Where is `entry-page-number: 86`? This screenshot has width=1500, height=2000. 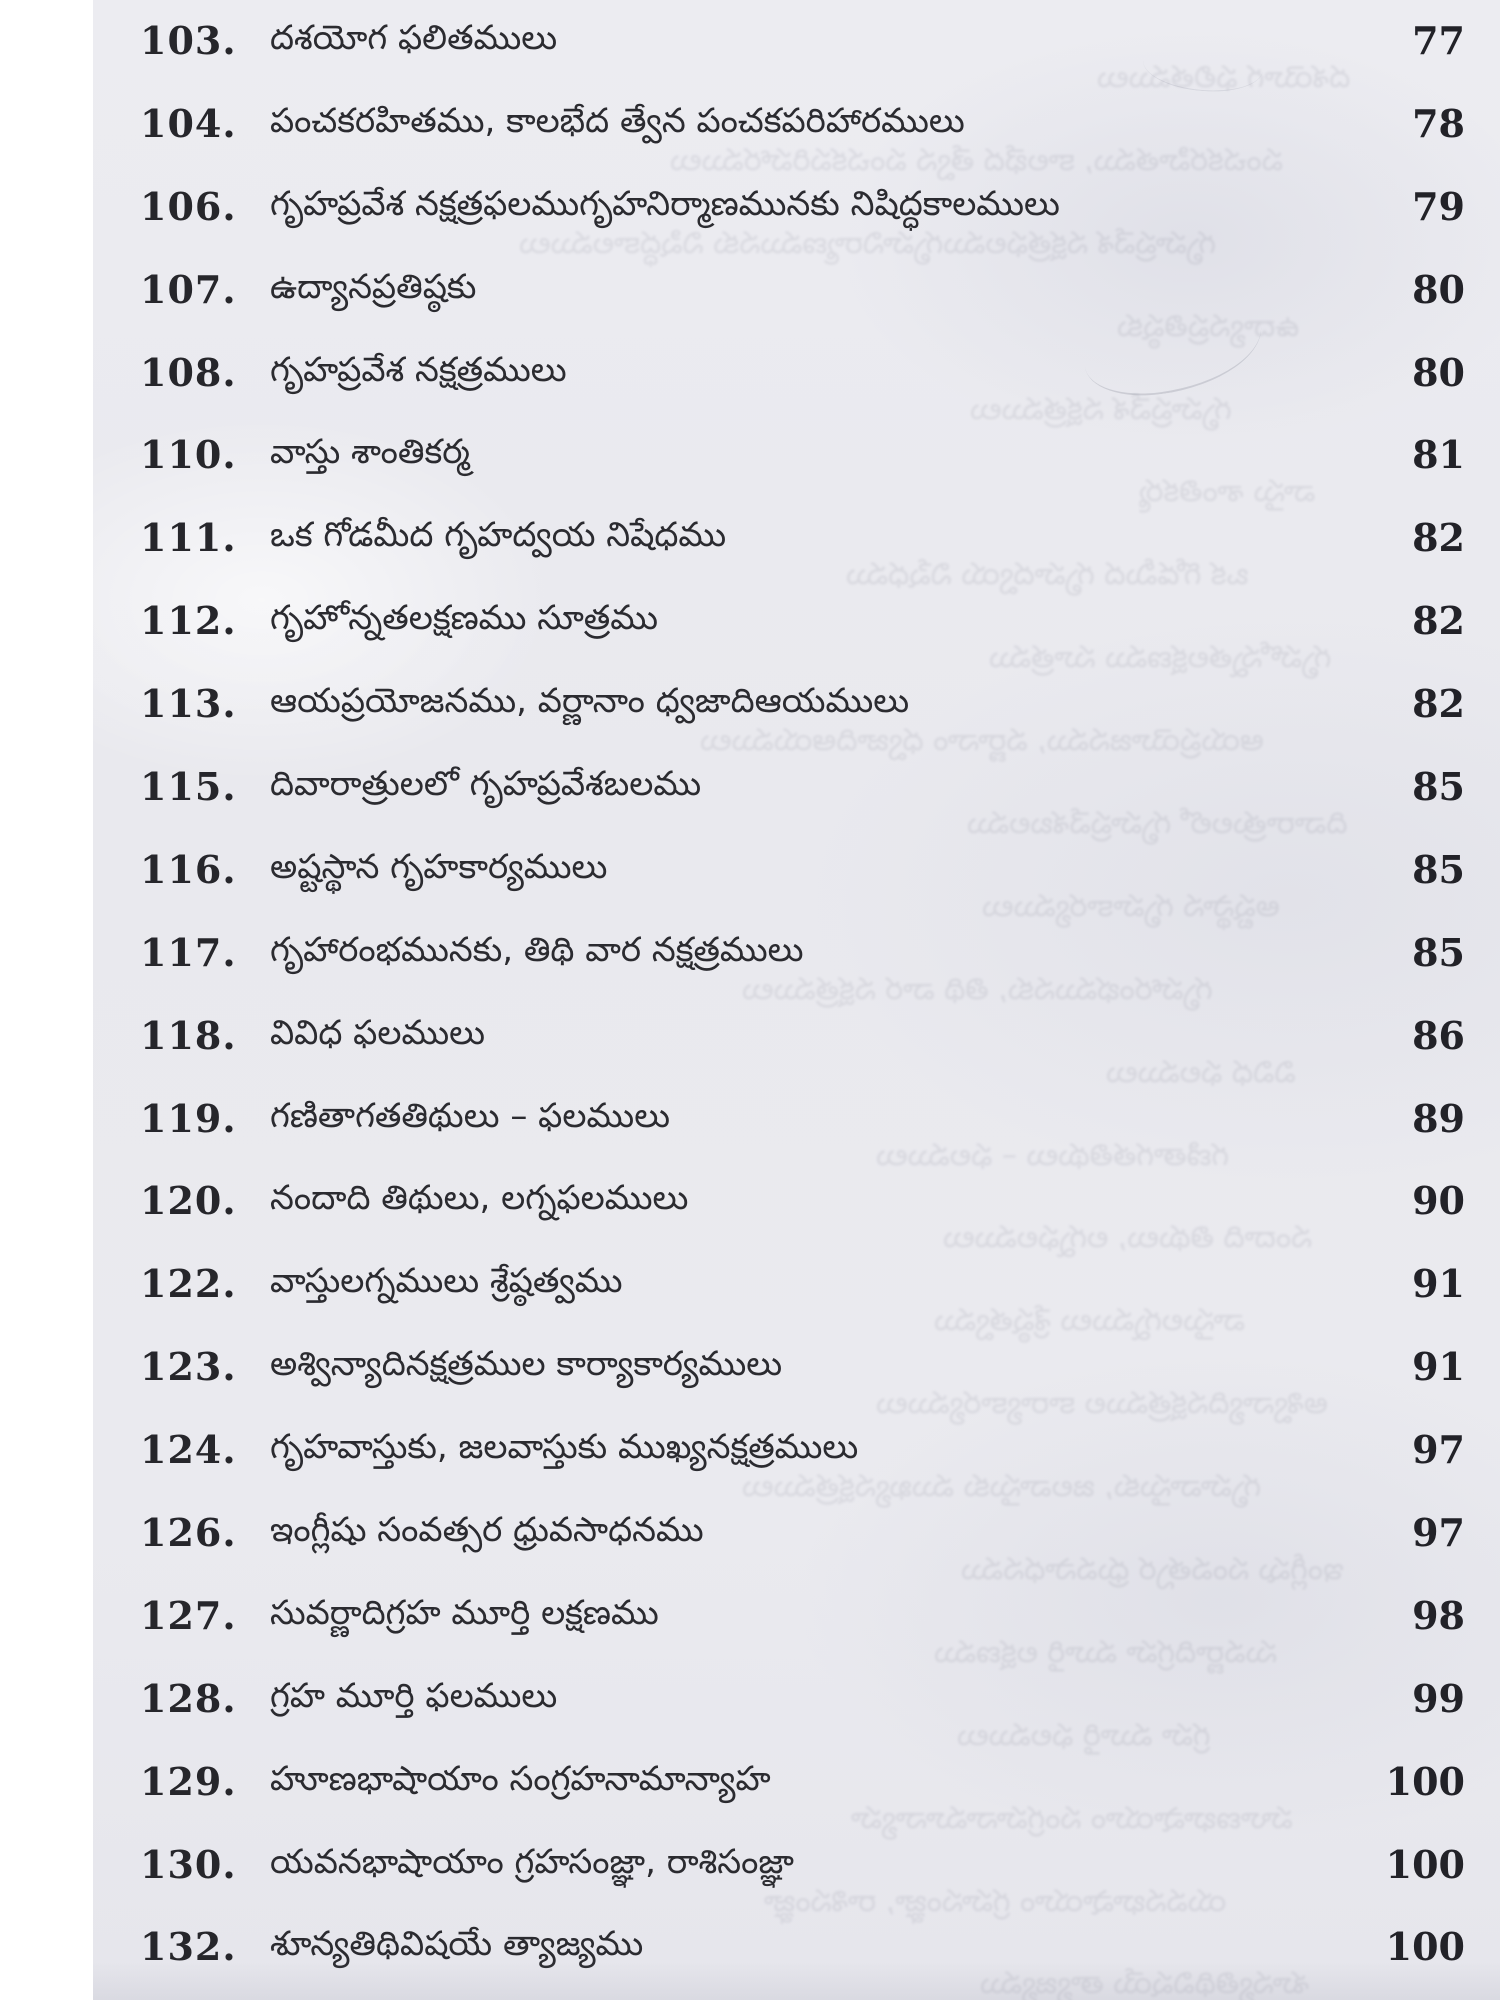
entry-page-number: 86 is located at coordinates (1438, 1035).